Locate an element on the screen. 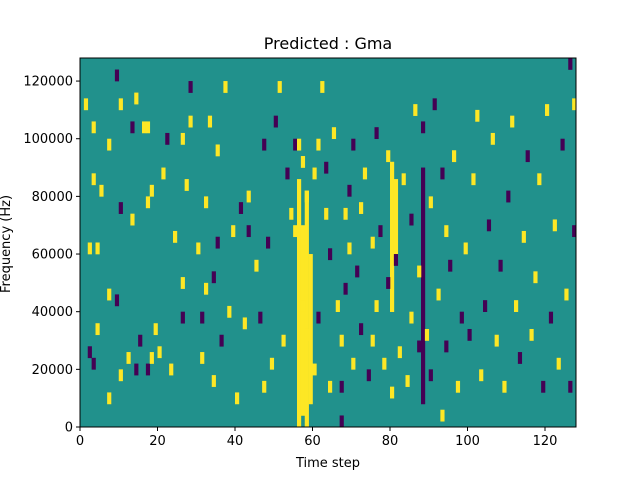 The width and height of the screenshot is (640, 480). y-tick-label: 40000 is located at coordinates (52, 312).